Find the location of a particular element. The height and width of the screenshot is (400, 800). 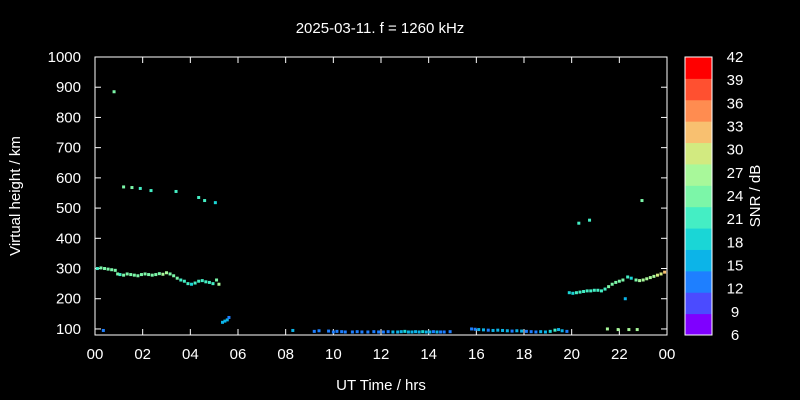

x-tick-label: 12 is located at coordinates (381, 354).